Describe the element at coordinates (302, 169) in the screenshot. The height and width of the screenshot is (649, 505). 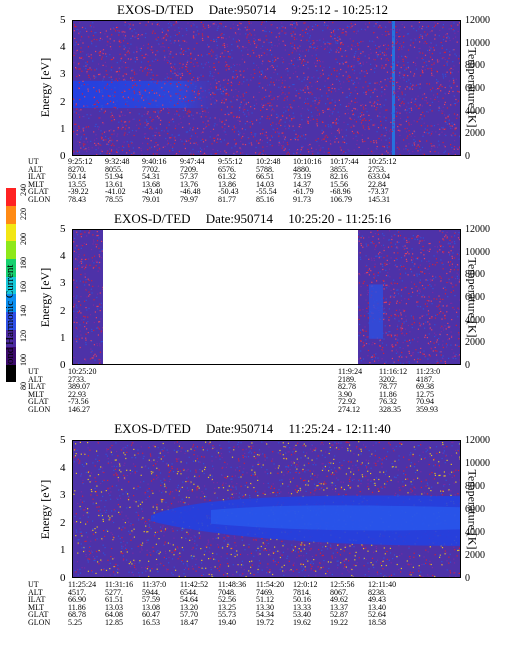
I see `ephemeris-value: 4880.` at that location.